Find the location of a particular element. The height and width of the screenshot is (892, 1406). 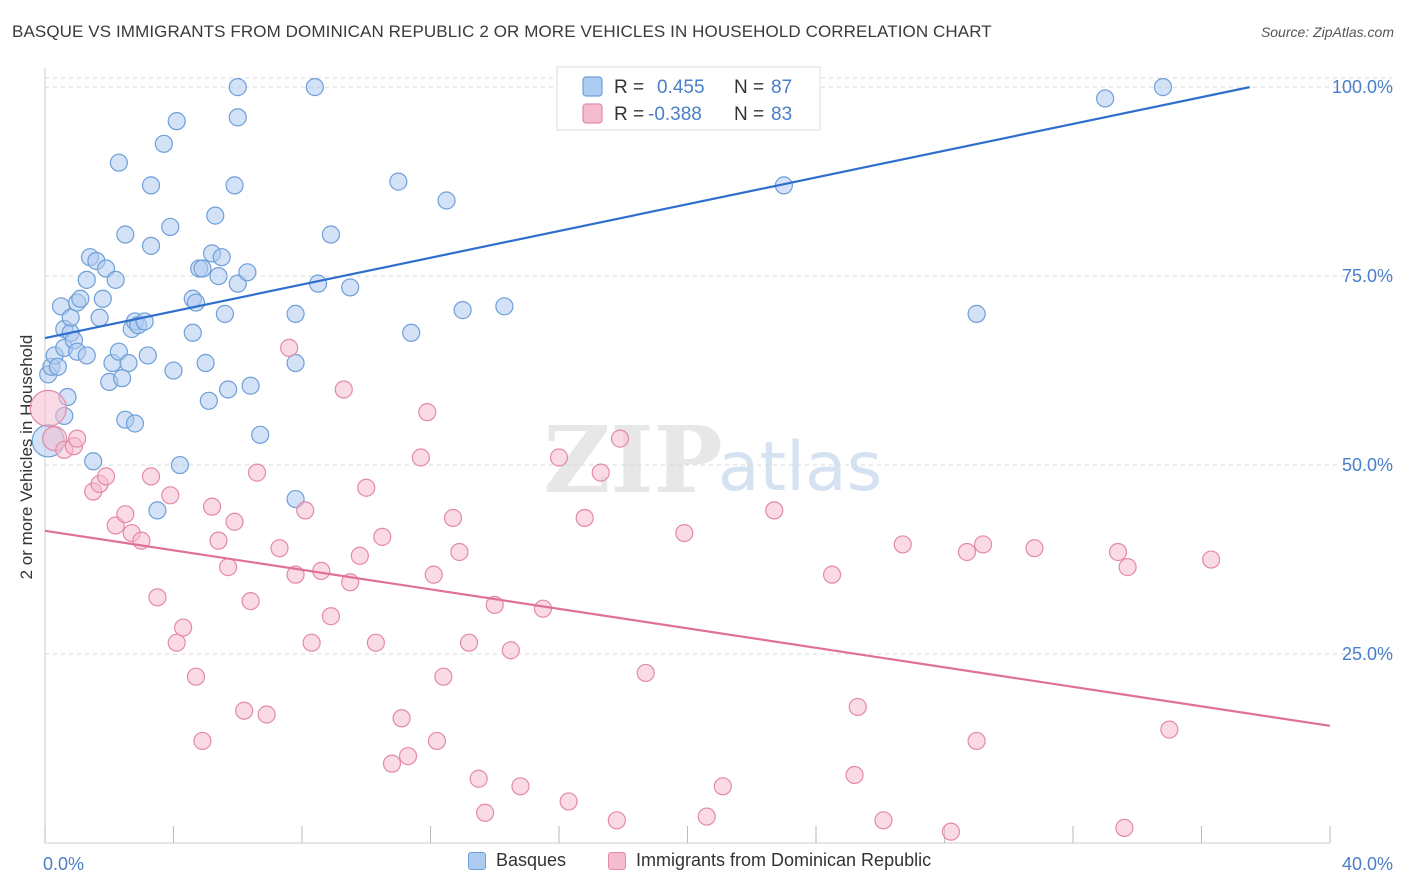

dominican-swatch-icon is located at coordinates (617, 860).